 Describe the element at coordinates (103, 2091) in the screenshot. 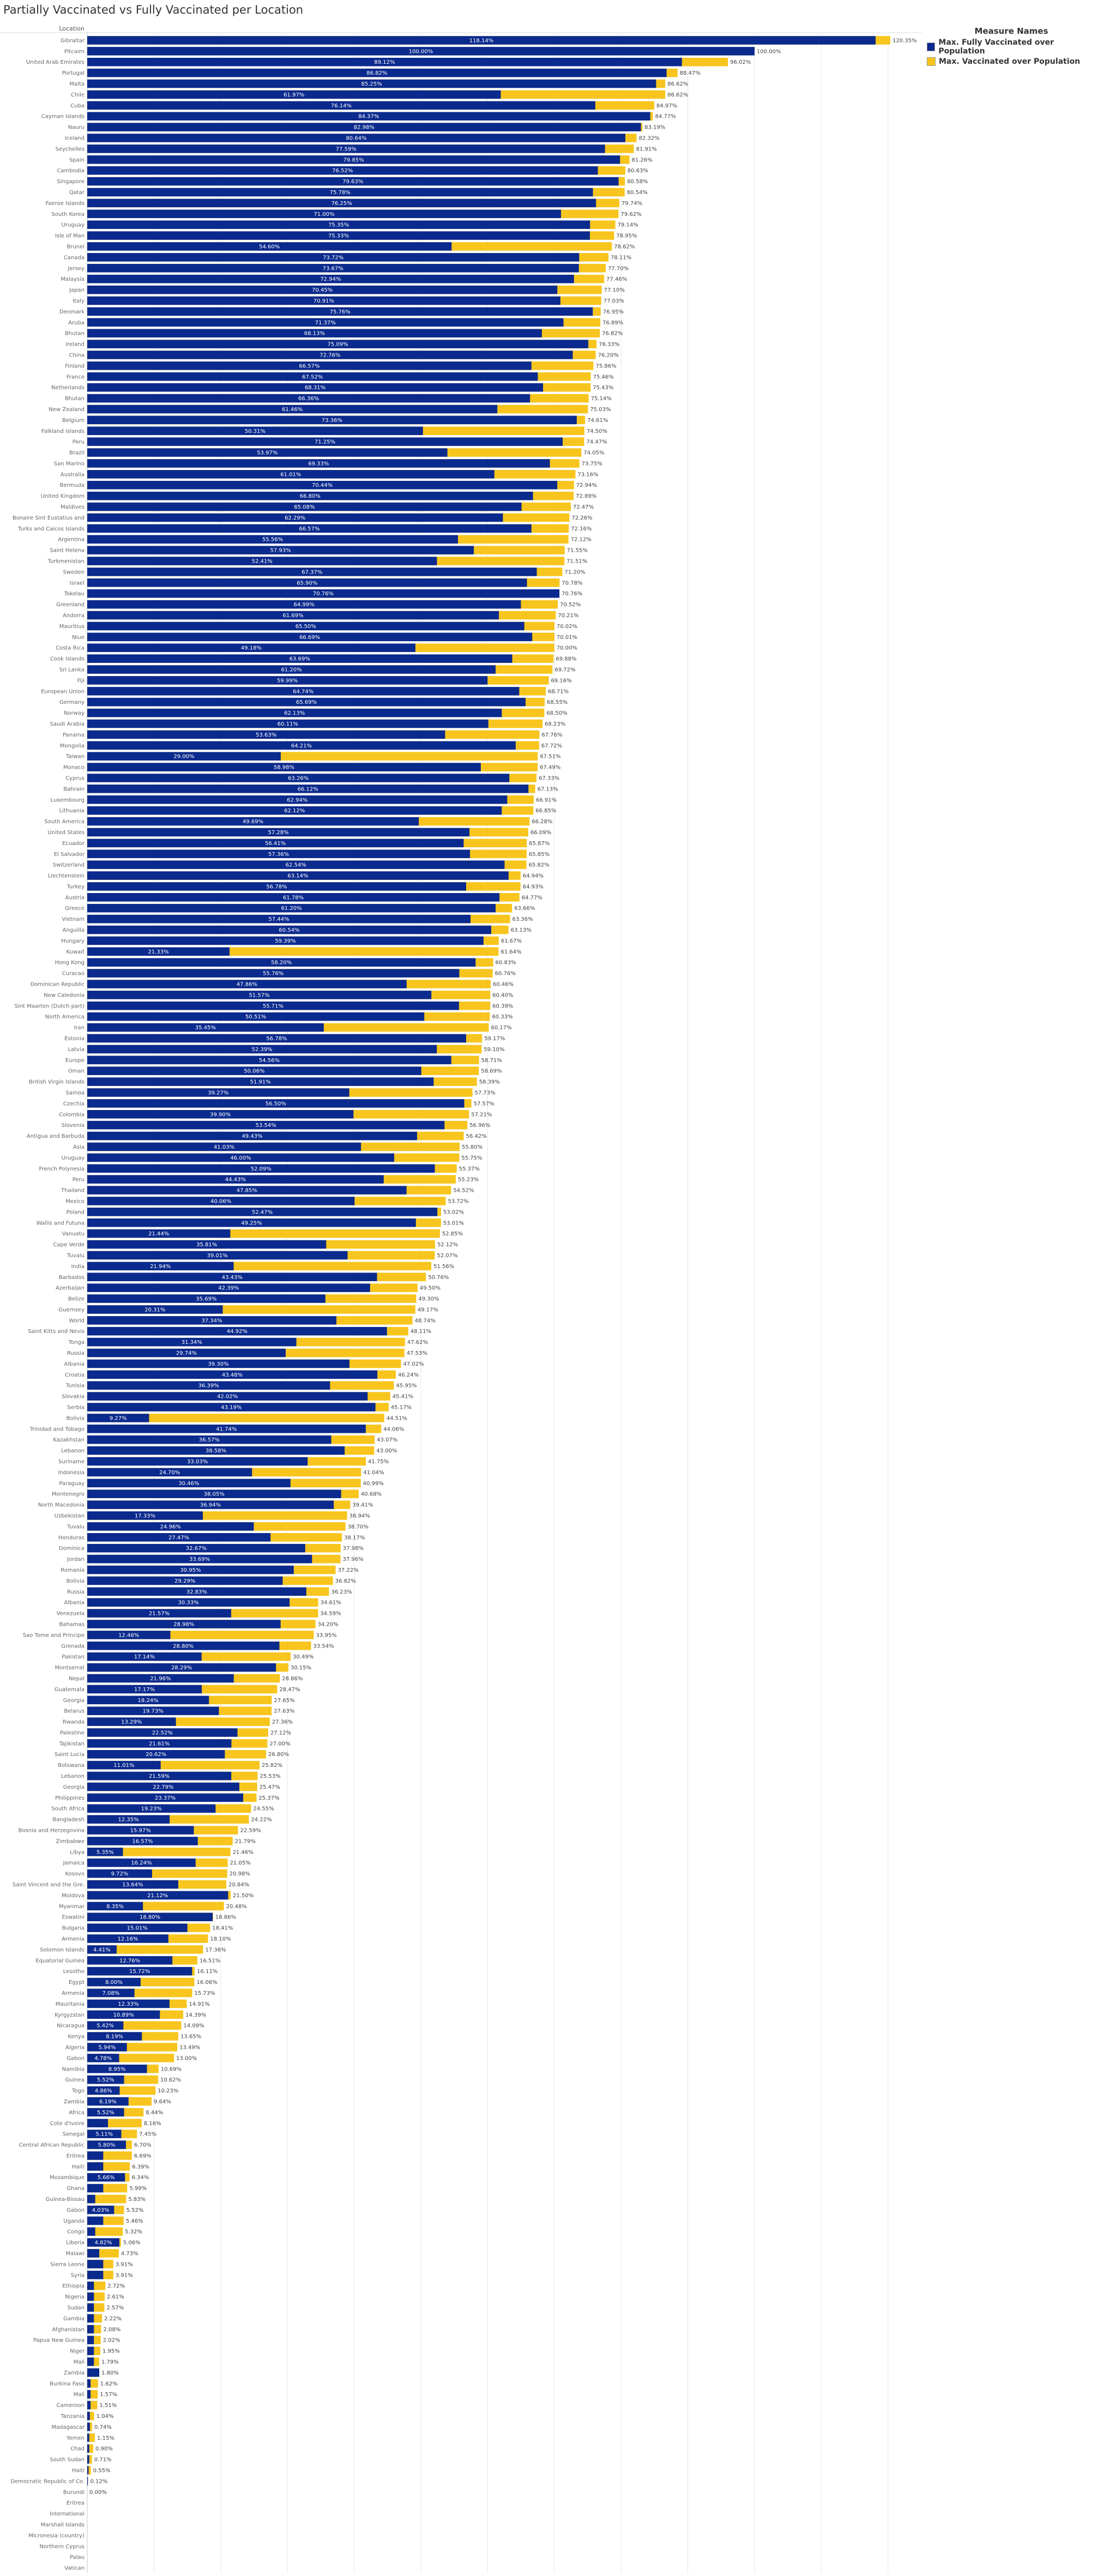

I see `fully-value-label: 4.86%` at that location.